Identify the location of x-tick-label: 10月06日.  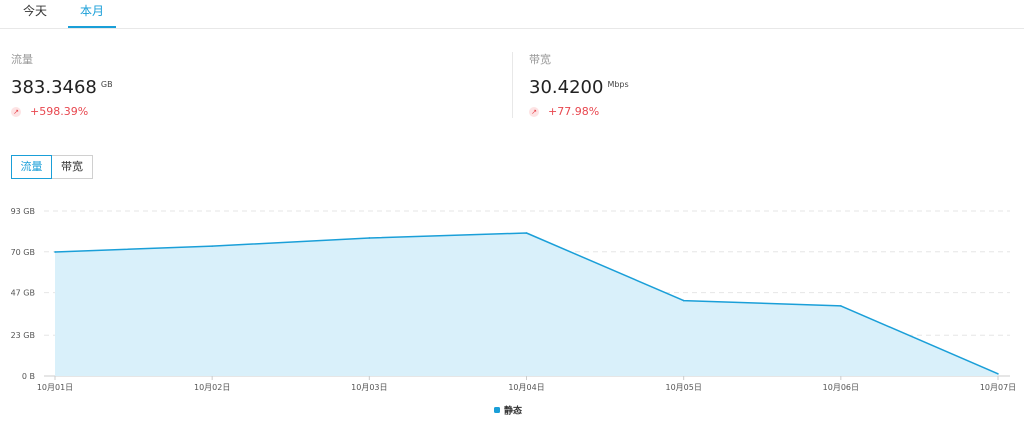
(841, 387).